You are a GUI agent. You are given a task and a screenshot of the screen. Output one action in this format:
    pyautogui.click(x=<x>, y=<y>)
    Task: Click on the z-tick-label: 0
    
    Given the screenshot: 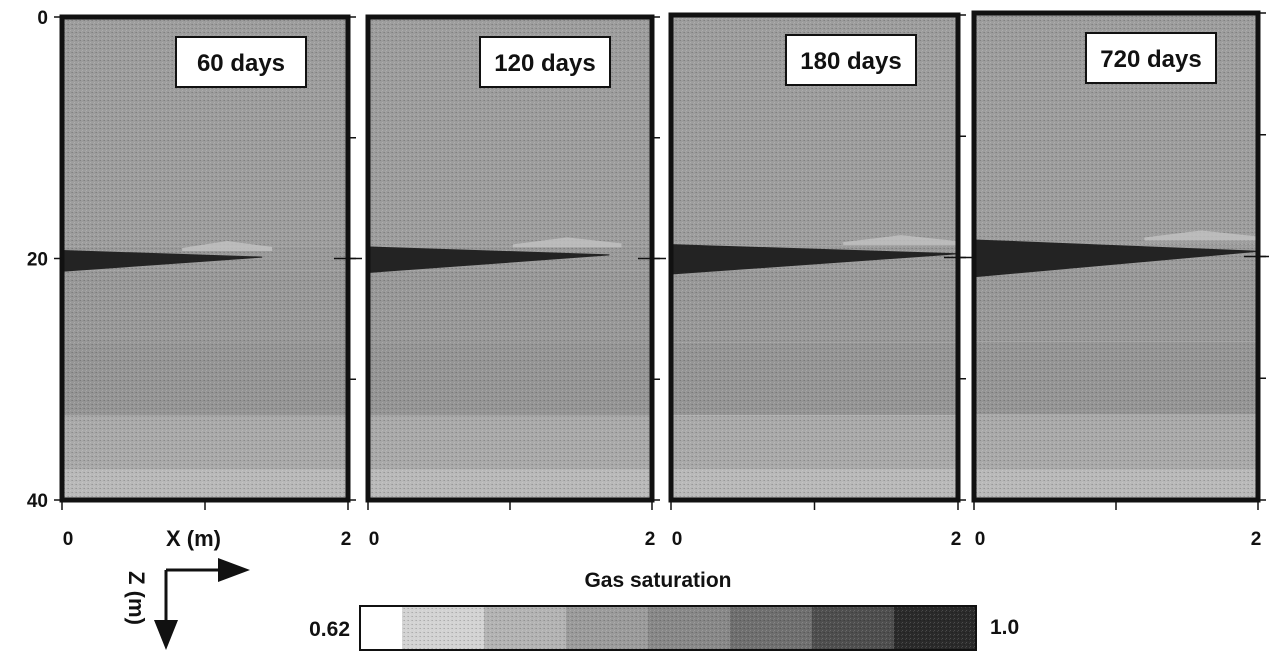 What is the action you would take?
    pyautogui.click(x=42, y=18)
    